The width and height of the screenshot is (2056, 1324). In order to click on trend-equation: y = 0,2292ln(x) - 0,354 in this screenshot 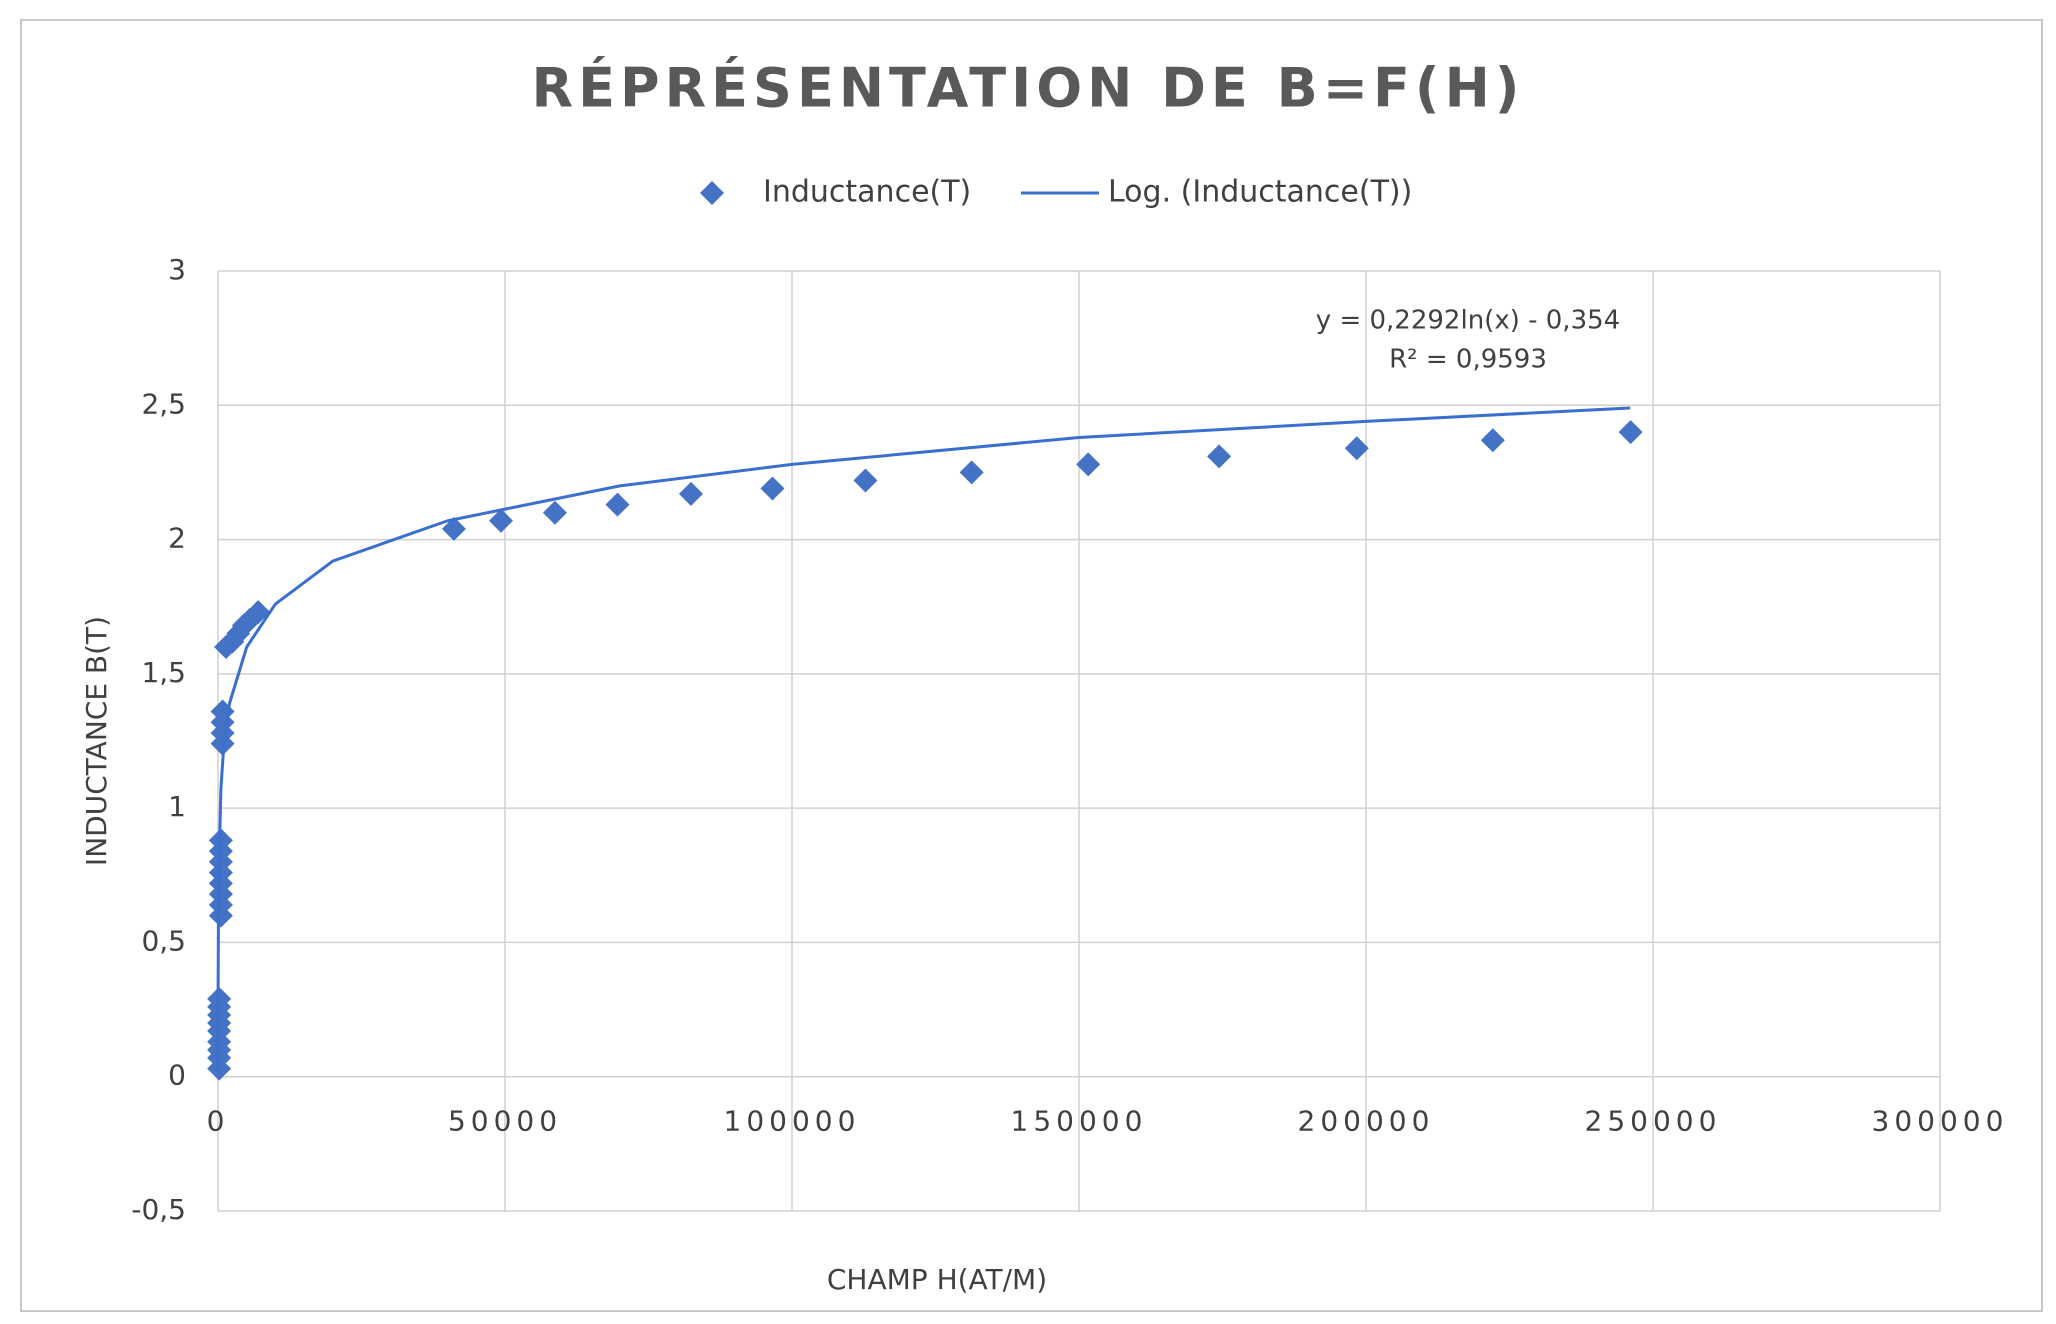, I will do `click(1468, 321)`.